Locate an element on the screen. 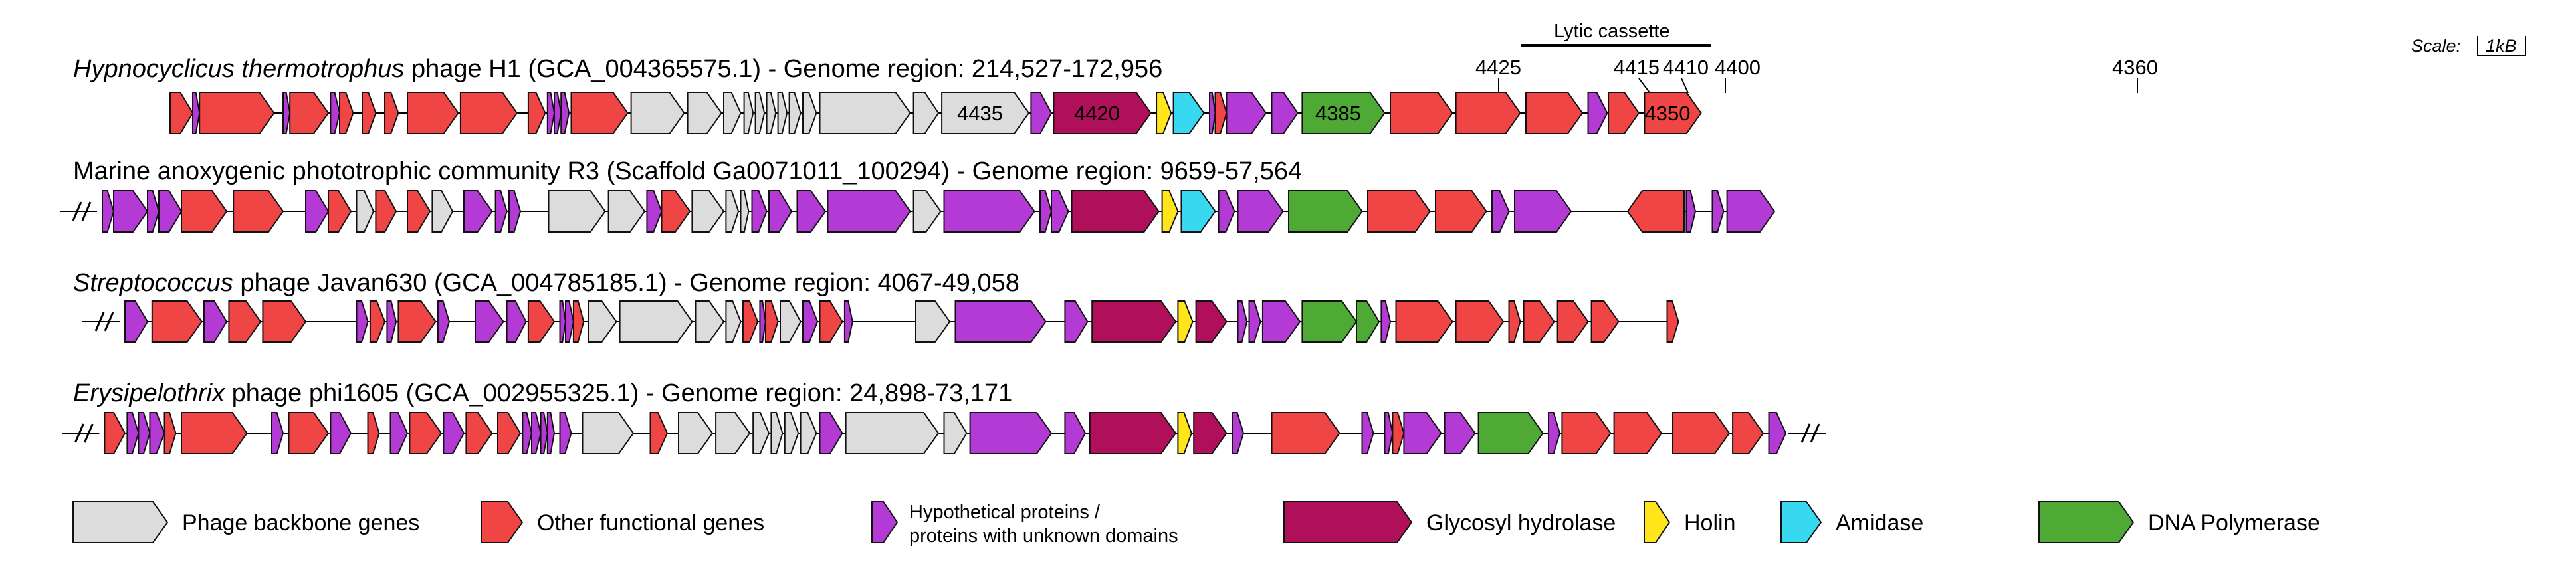 The height and width of the screenshot is (578, 2576). track-title-erysipelothrix-species: Erysipelothrix is located at coordinates (149, 393).